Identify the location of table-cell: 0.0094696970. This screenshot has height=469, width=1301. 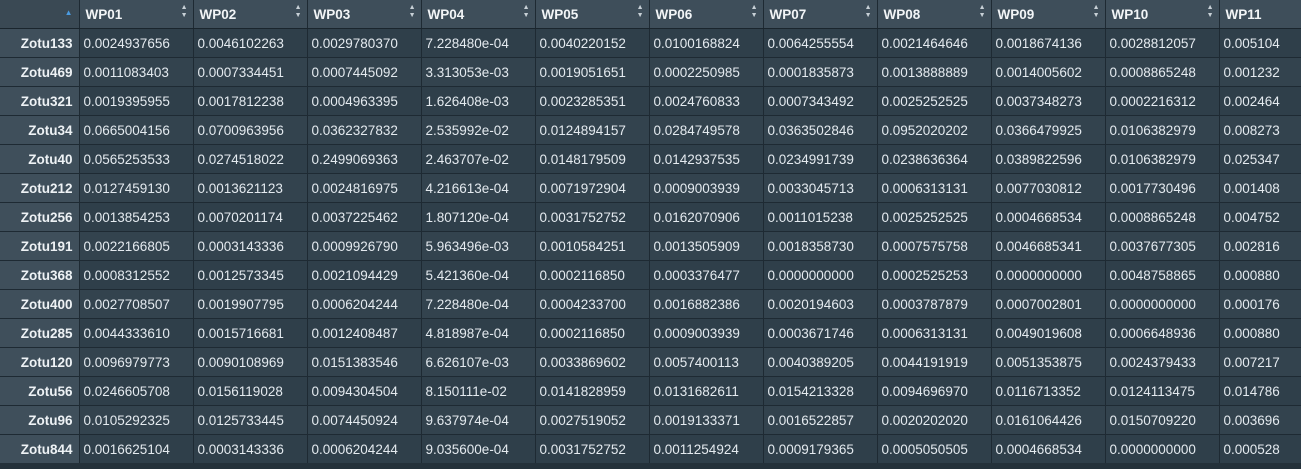
(934, 391).